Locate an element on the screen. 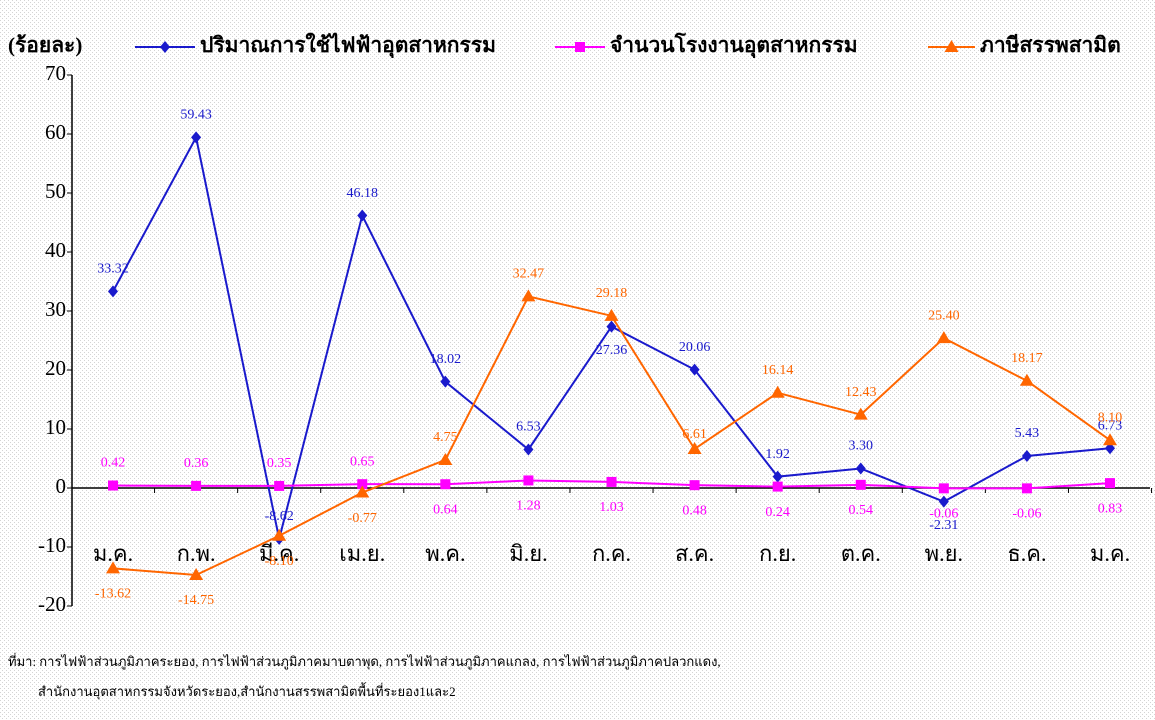 The width and height of the screenshot is (1155, 720). value-label: 4.75 is located at coordinates (445, 437).